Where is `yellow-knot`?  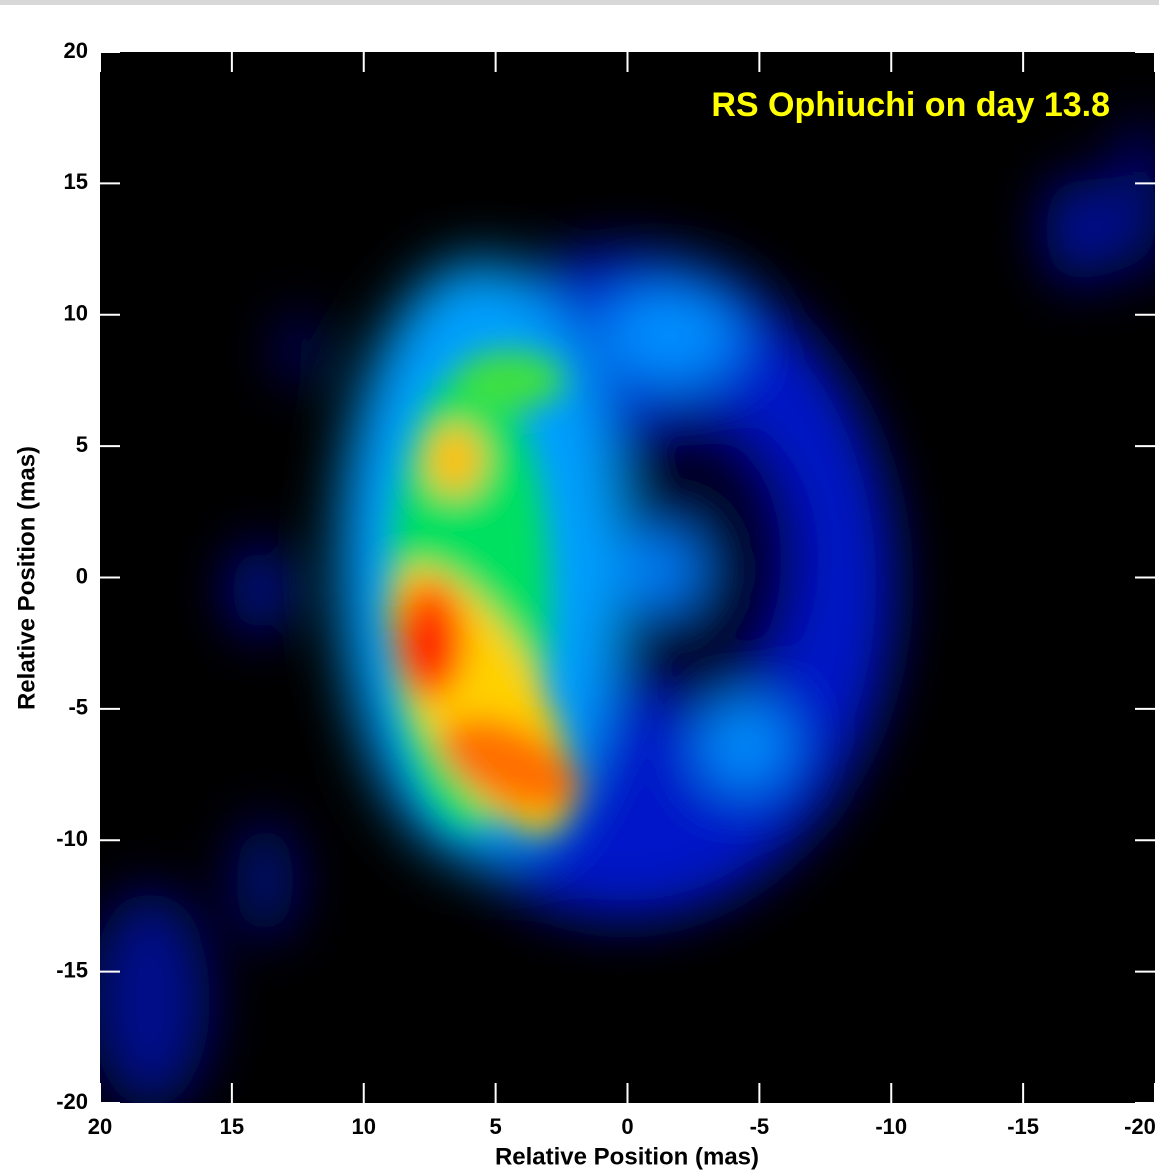 yellow-knot is located at coordinates (455, 460).